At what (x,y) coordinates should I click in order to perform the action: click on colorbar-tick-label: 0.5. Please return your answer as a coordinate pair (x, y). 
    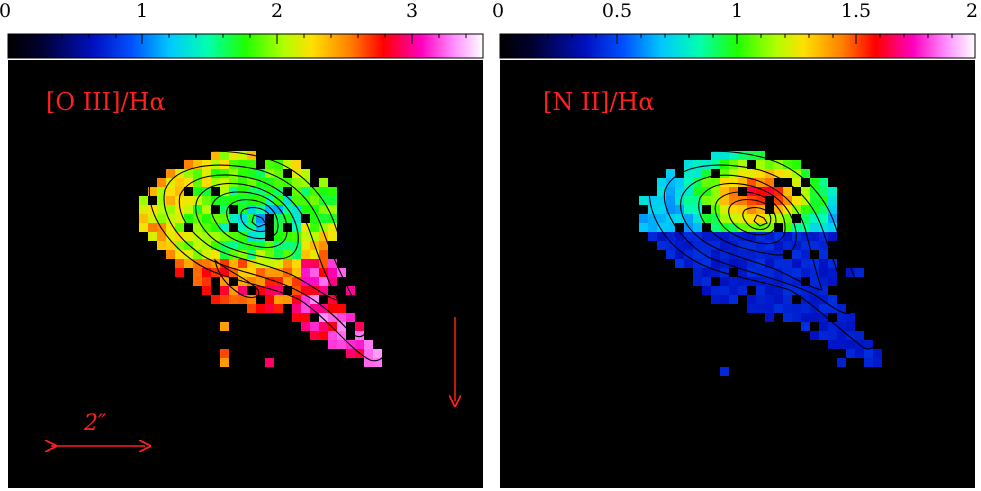
    Looking at the image, I should click on (617, 11).